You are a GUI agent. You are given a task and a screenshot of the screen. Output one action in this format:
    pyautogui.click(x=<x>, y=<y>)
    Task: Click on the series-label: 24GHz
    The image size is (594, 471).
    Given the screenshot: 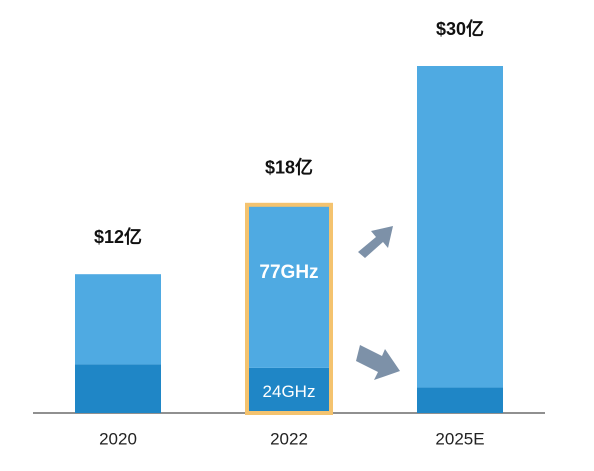 What is the action you would take?
    pyautogui.click(x=289, y=391)
    